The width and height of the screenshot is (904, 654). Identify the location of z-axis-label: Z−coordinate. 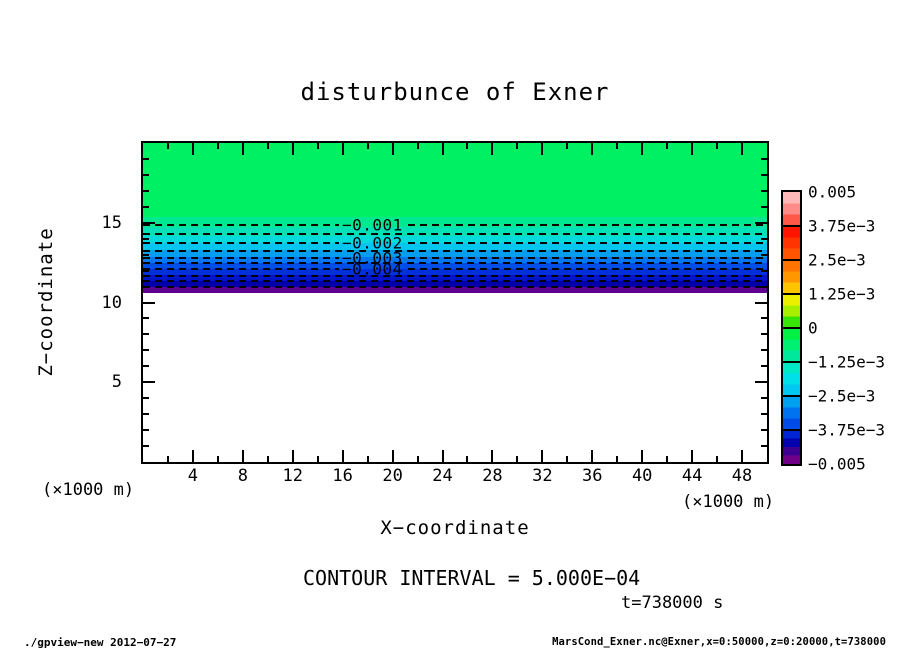
(46, 302).